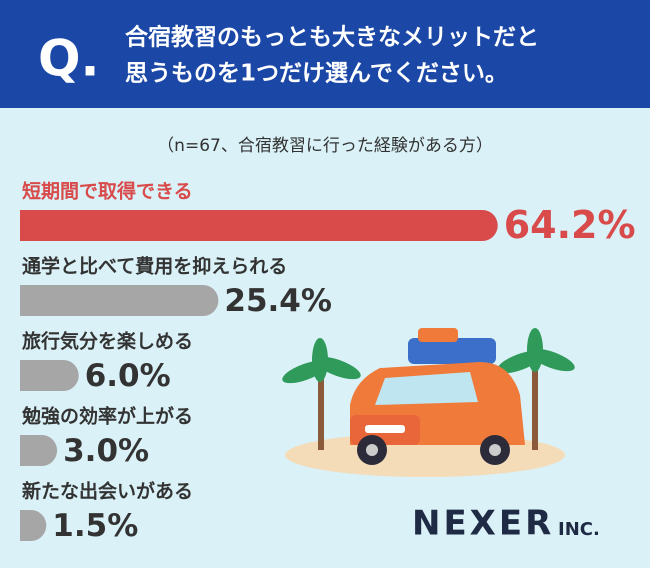  I want to click on category-label: 旅行気分を楽しめる, so click(107, 341).